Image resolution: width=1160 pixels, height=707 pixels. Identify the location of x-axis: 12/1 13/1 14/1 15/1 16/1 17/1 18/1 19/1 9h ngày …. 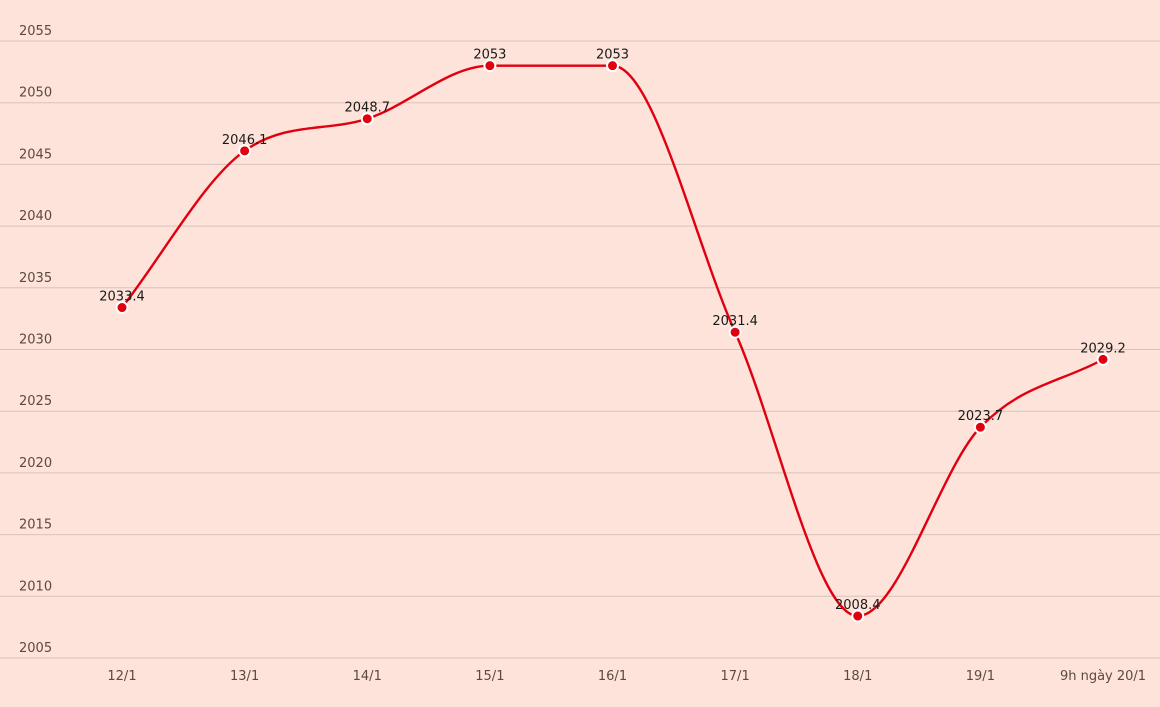
(626, 676).